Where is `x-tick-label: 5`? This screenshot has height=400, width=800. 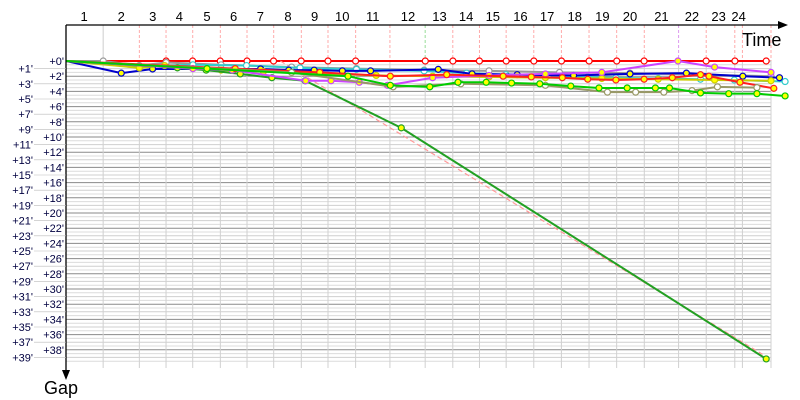
x-tick-label: 5 is located at coordinates (206, 16).